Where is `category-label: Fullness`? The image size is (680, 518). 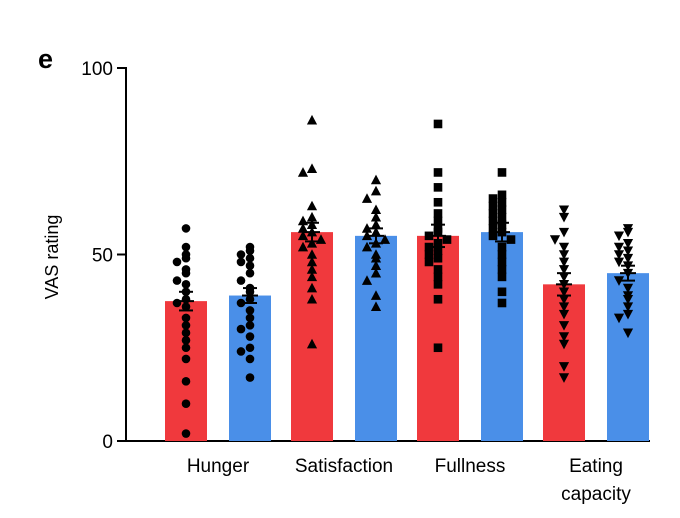 category-label: Fullness is located at coordinates (470, 466).